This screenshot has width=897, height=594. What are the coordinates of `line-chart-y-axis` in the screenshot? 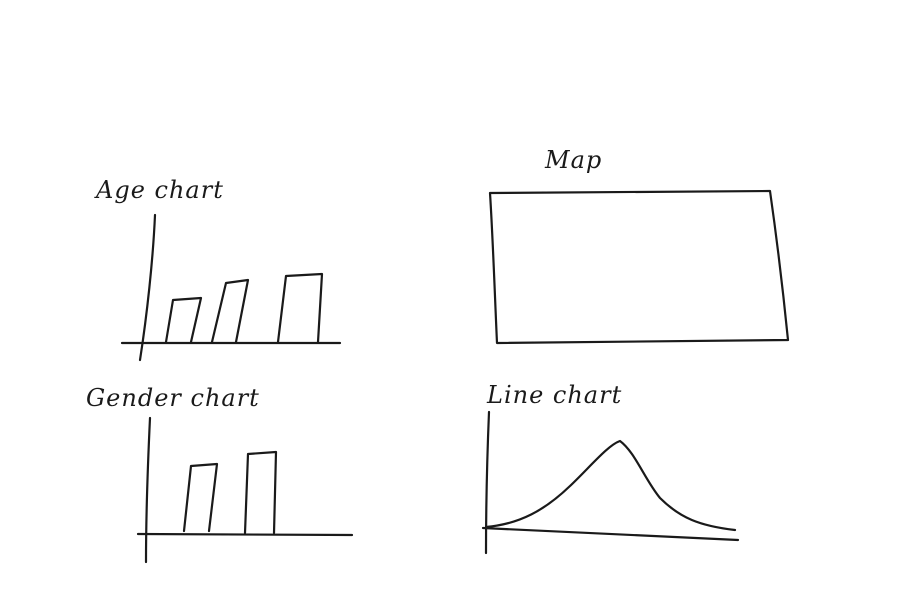 It's located at (487, 482).